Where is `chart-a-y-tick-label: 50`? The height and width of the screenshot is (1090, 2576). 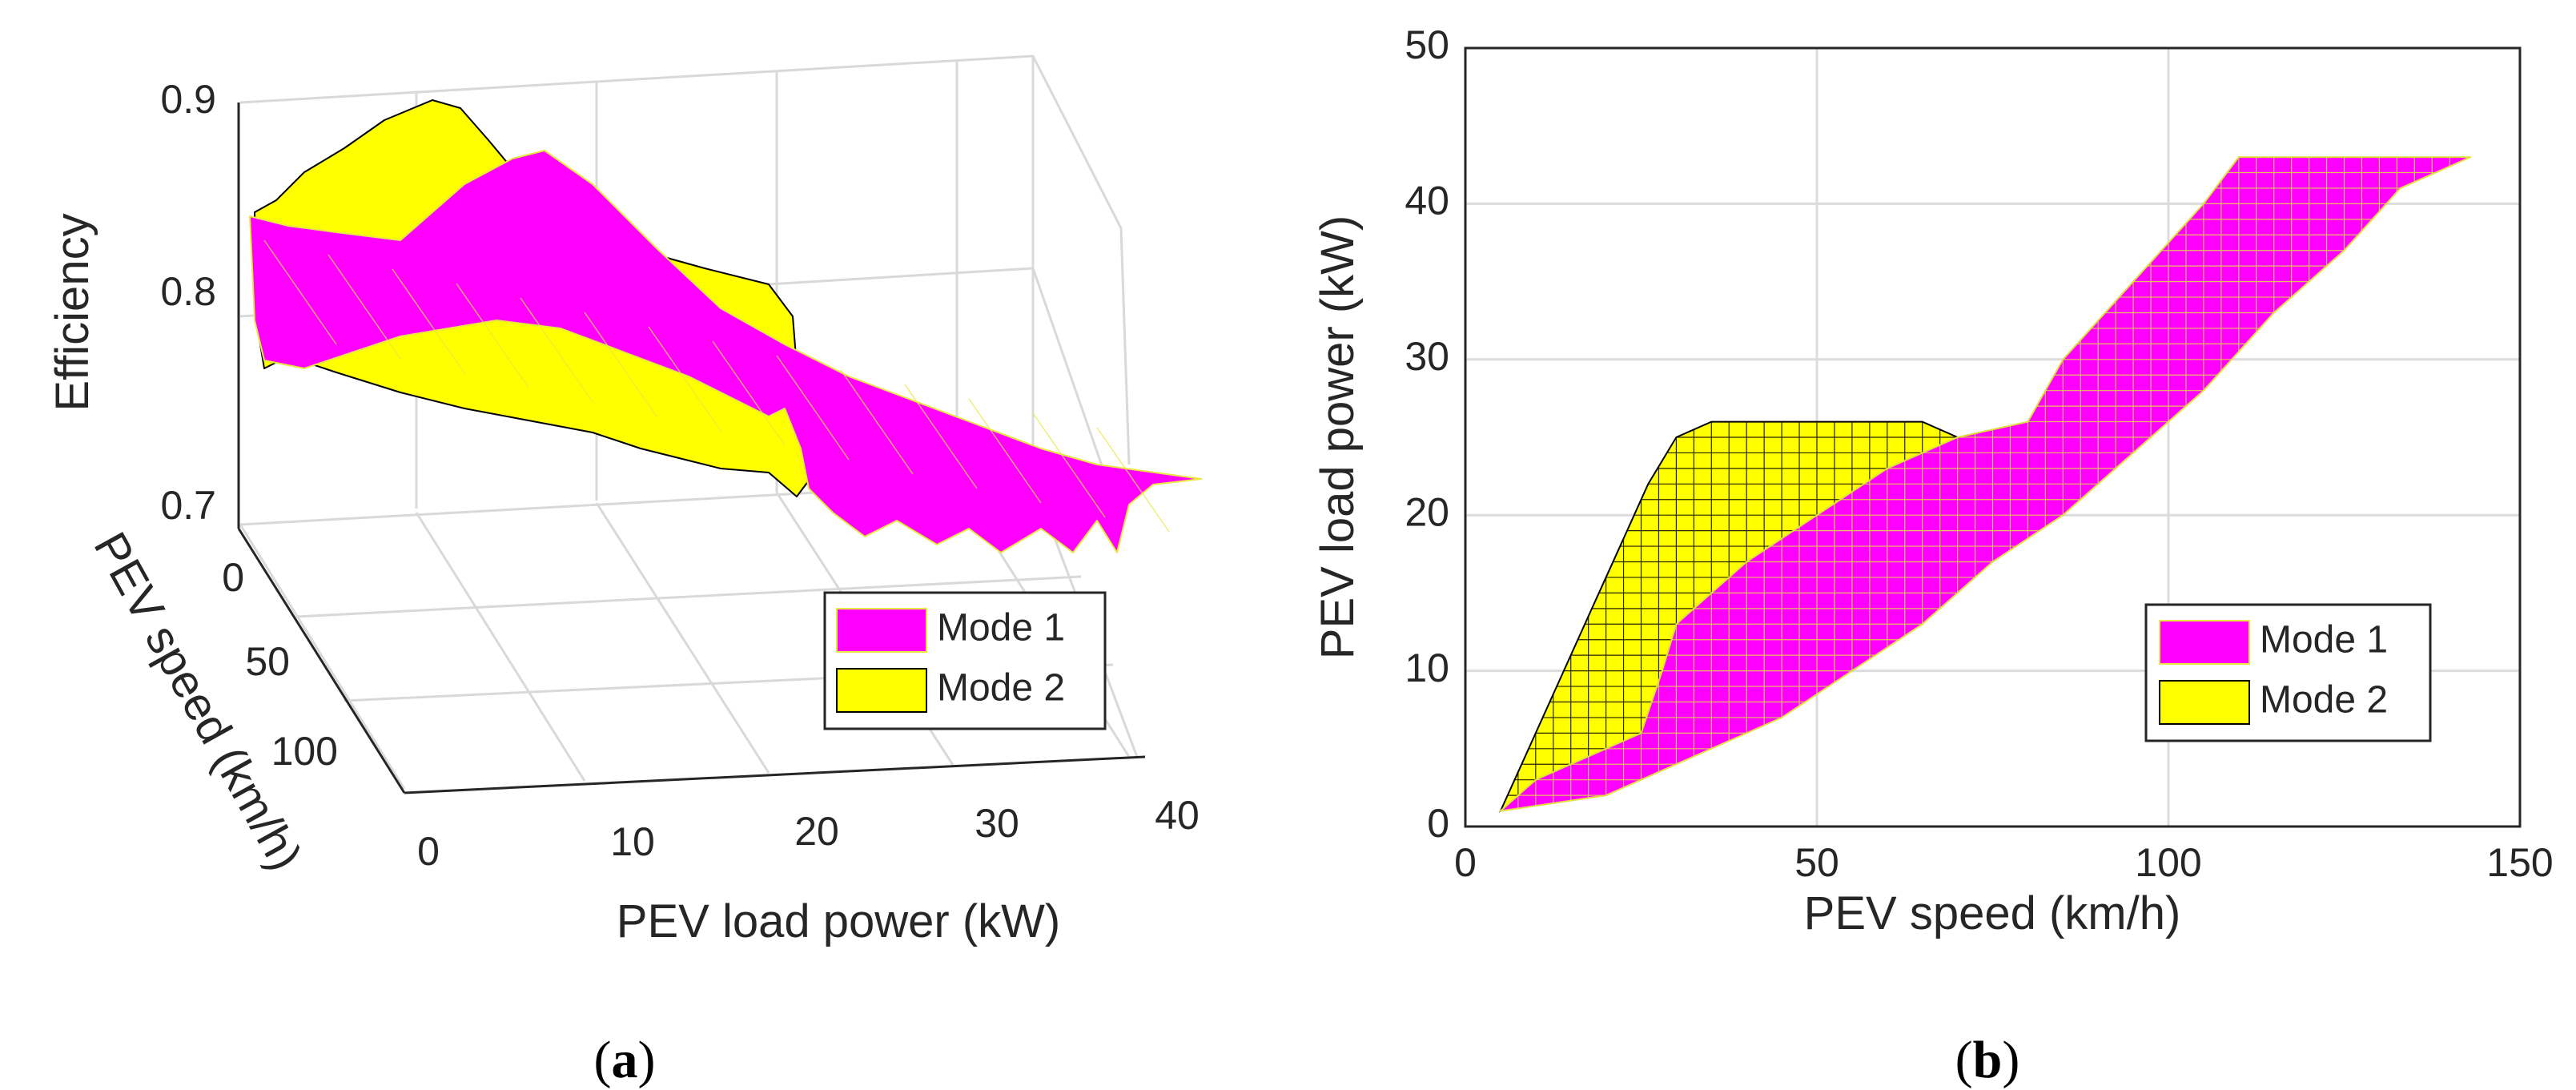 chart-a-y-tick-label: 50 is located at coordinates (267, 661).